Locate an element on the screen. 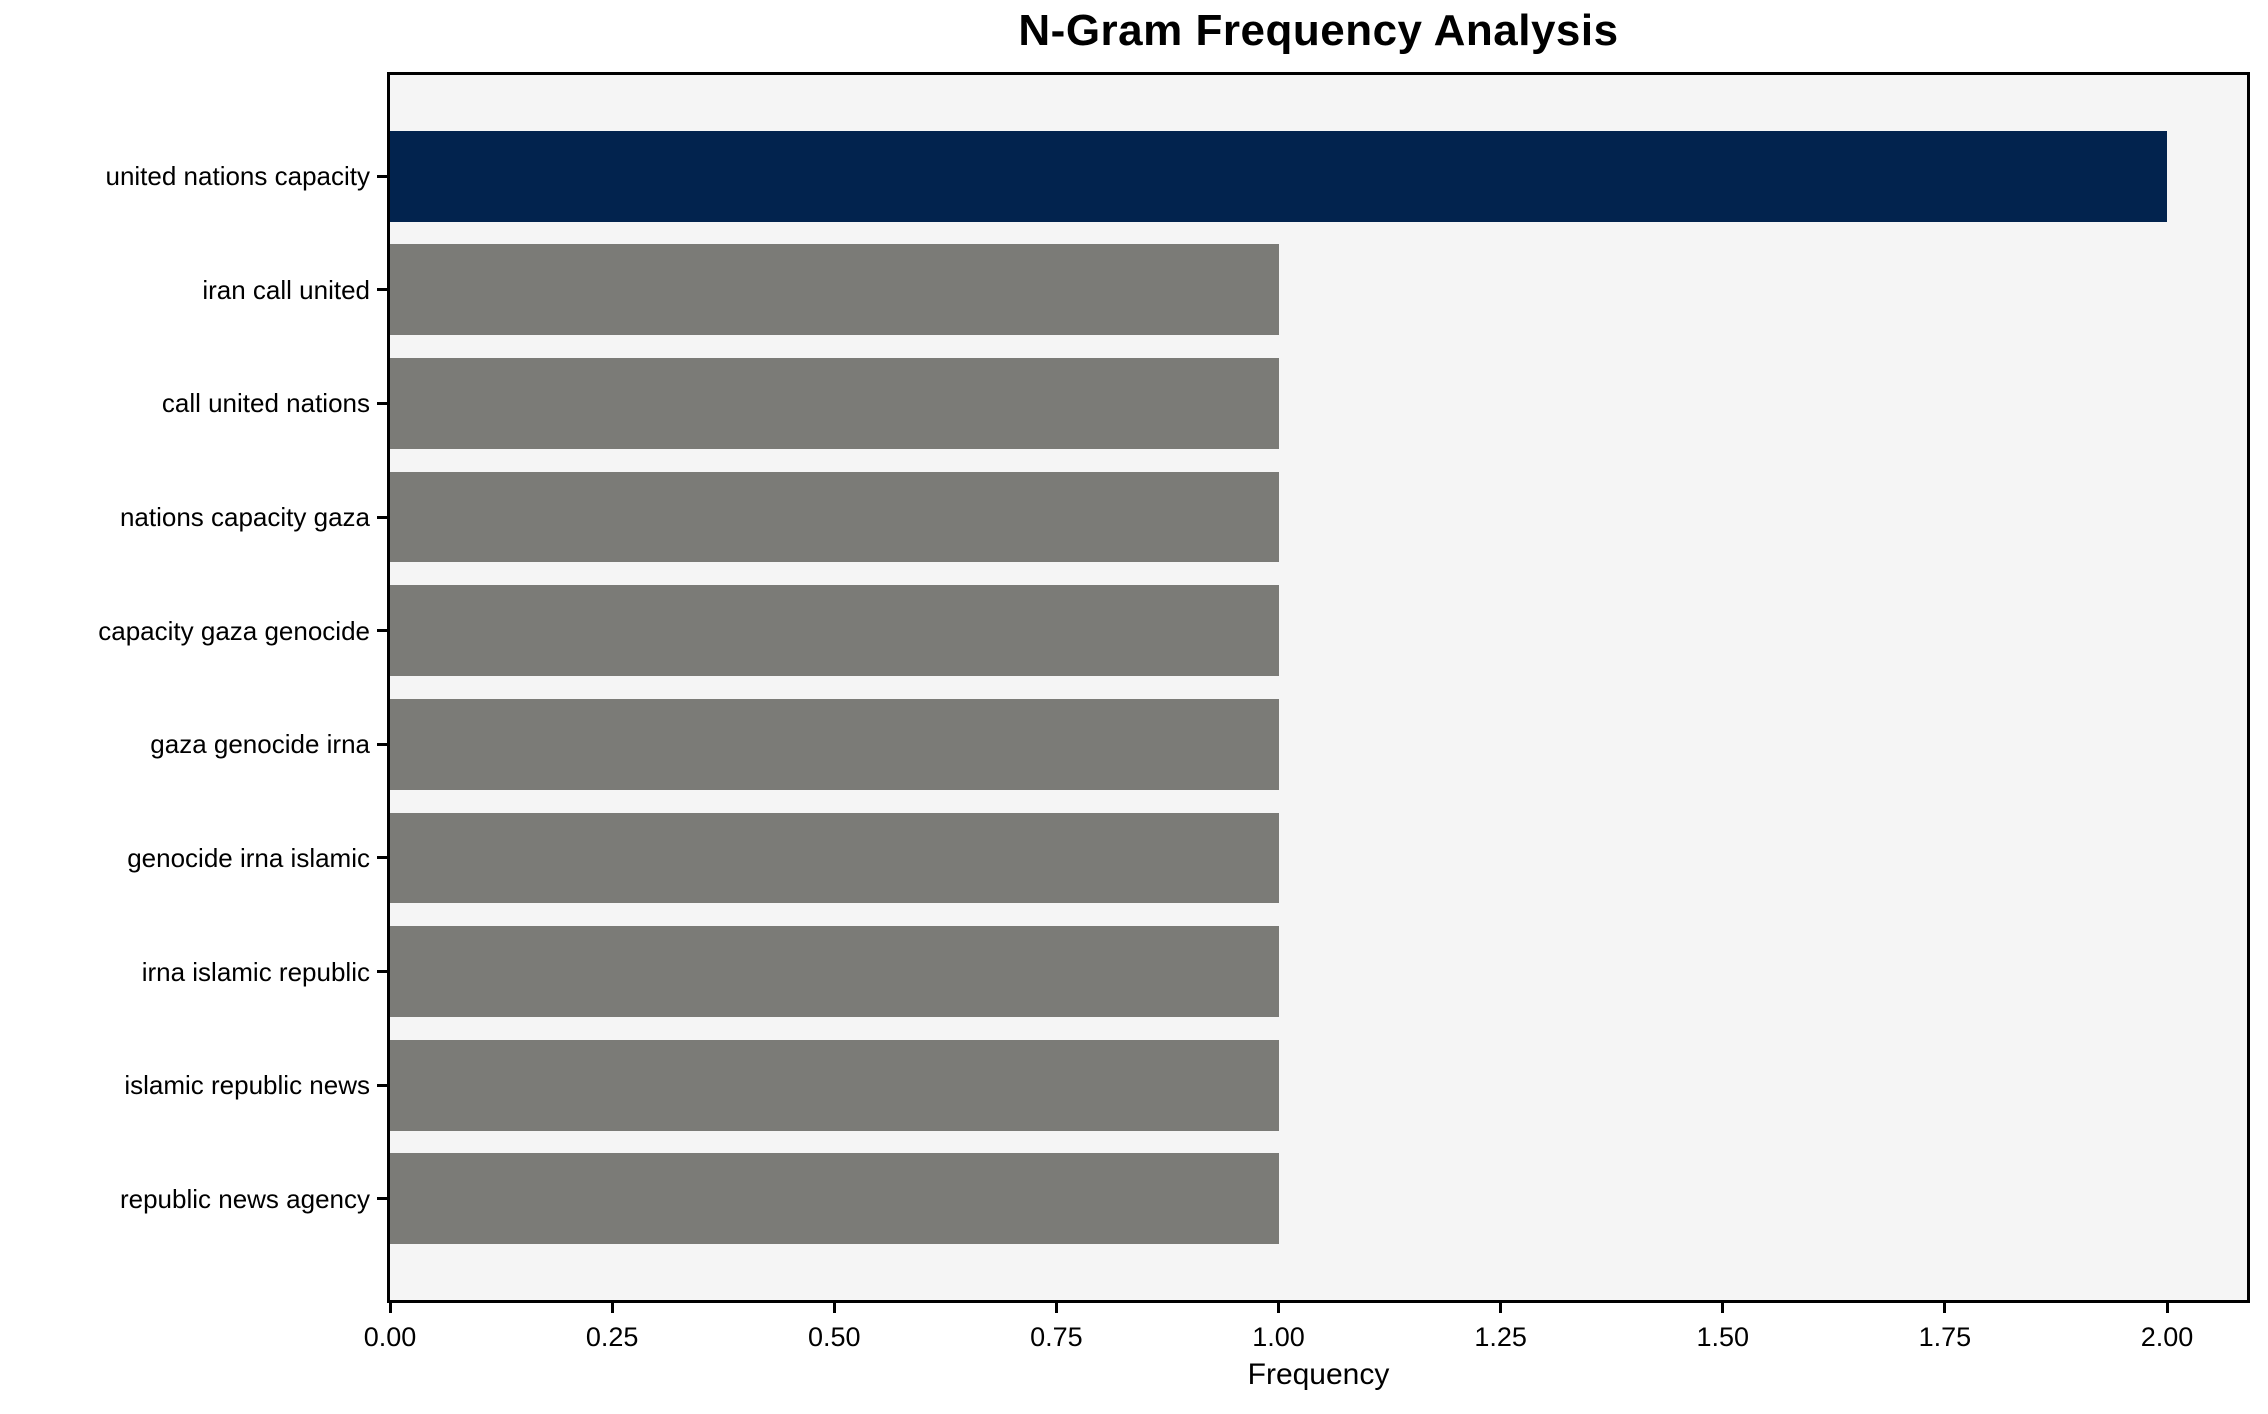  y-tick-label: united nations capacity is located at coordinates (237, 176).